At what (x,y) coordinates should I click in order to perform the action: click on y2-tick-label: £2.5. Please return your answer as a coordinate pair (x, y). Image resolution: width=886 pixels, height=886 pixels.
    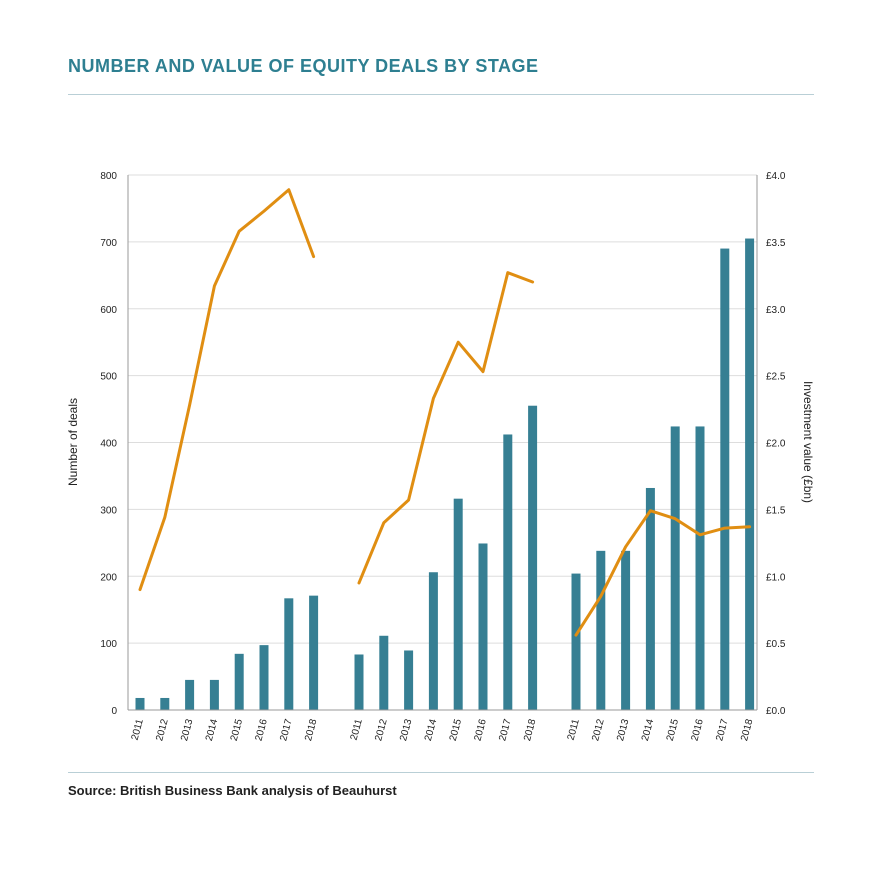
    Looking at the image, I should click on (776, 377).